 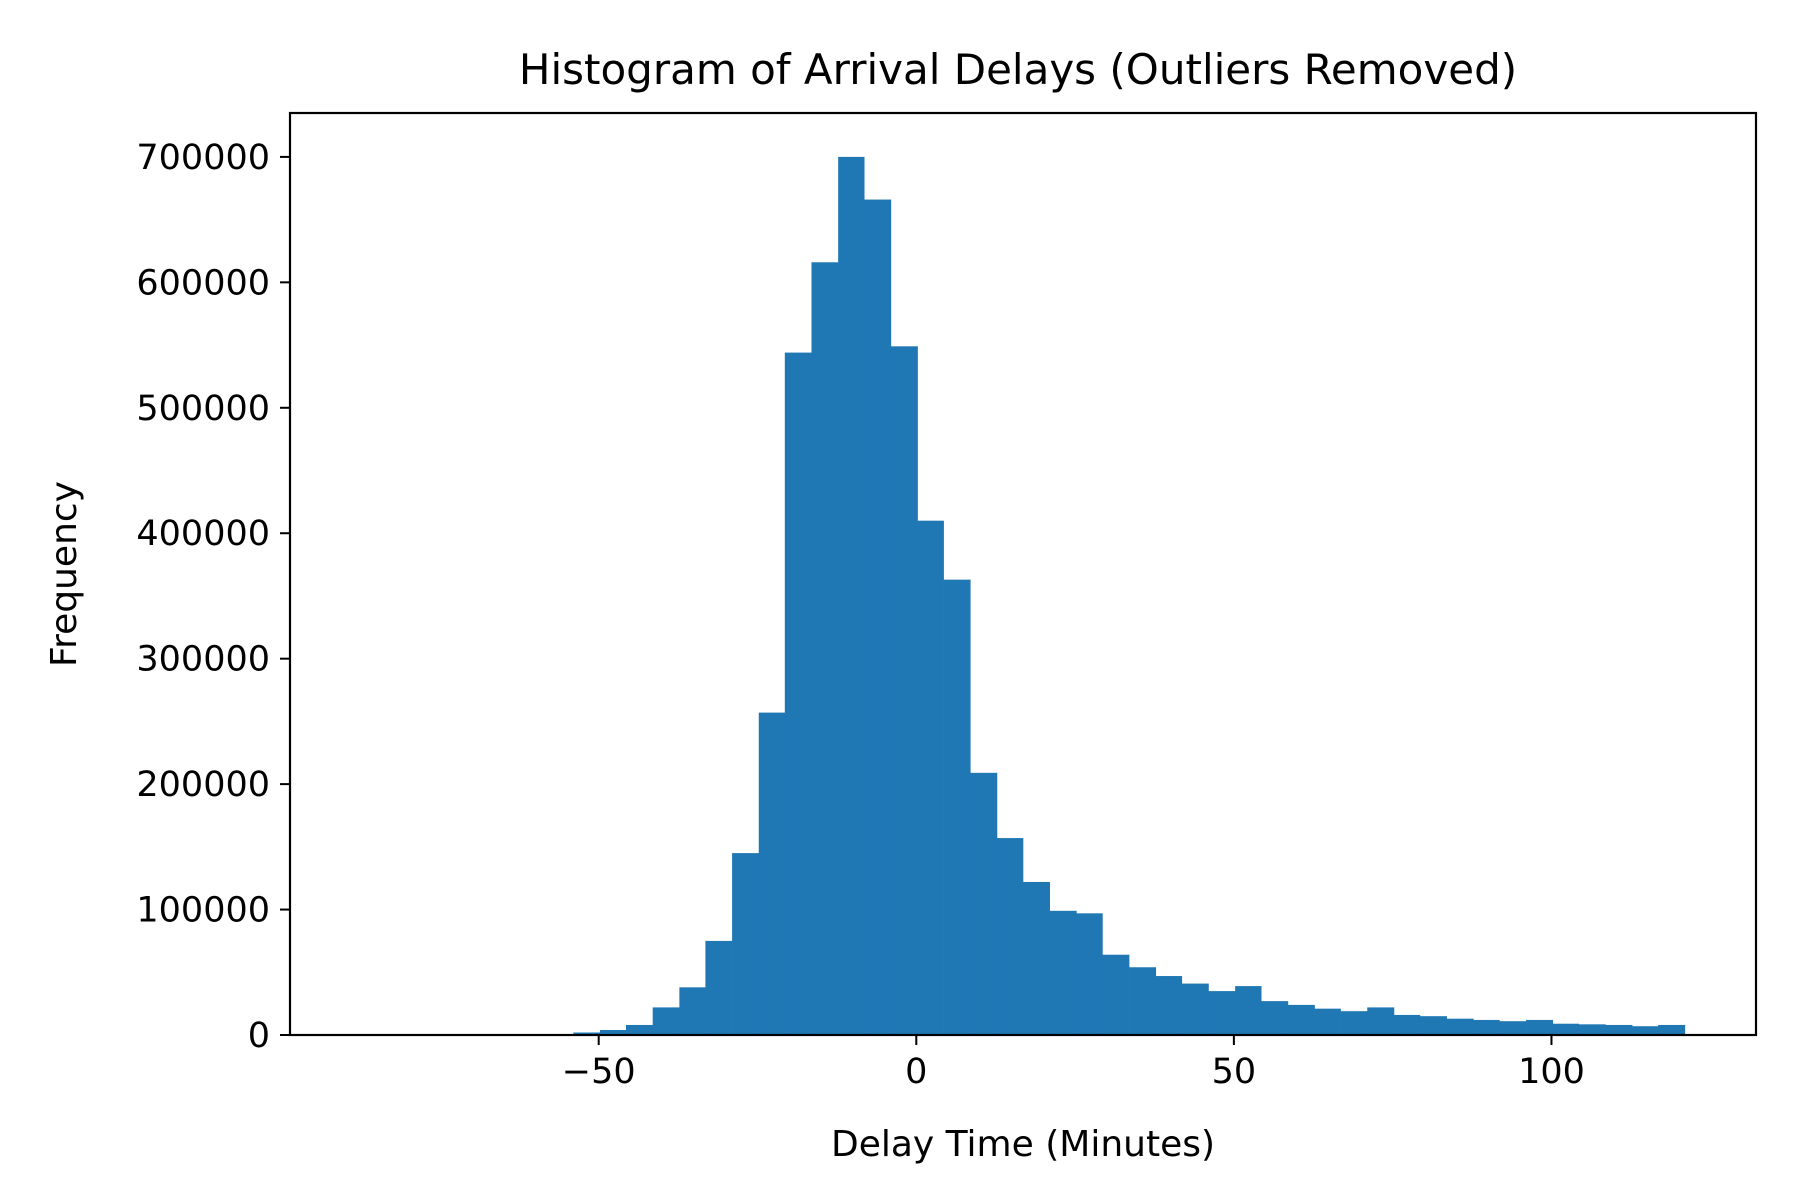 What do you see at coordinates (203, 660) in the screenshot?
I see `y-tick-label: 300000` at bounding box center [203, 660].